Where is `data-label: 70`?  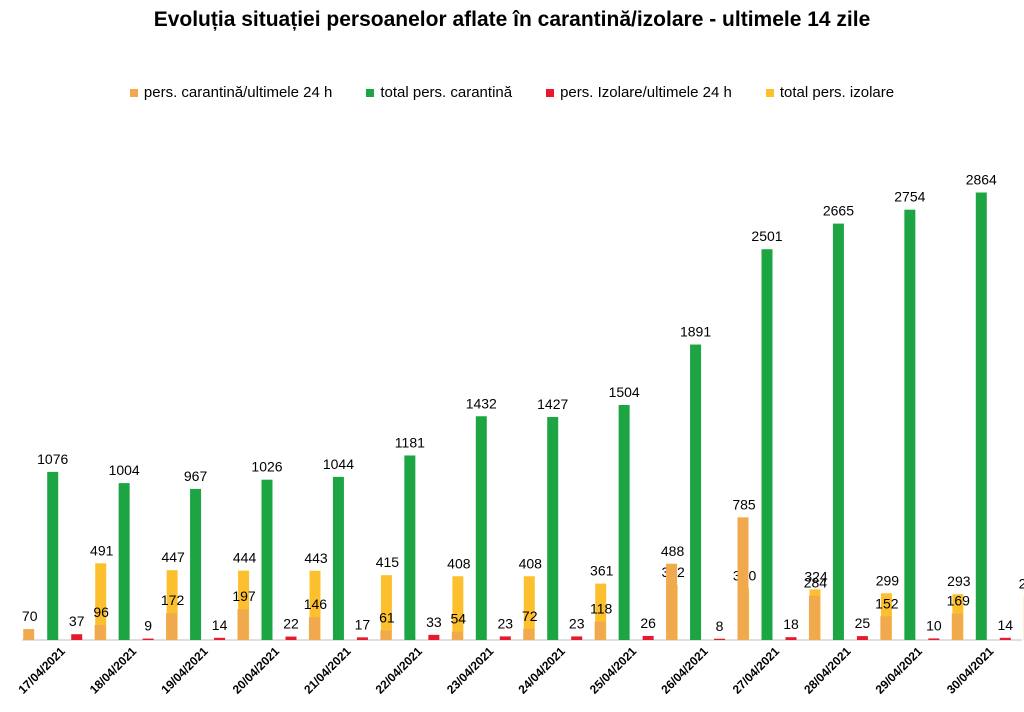 data-label: 70 is located at coordinates (30, 616).